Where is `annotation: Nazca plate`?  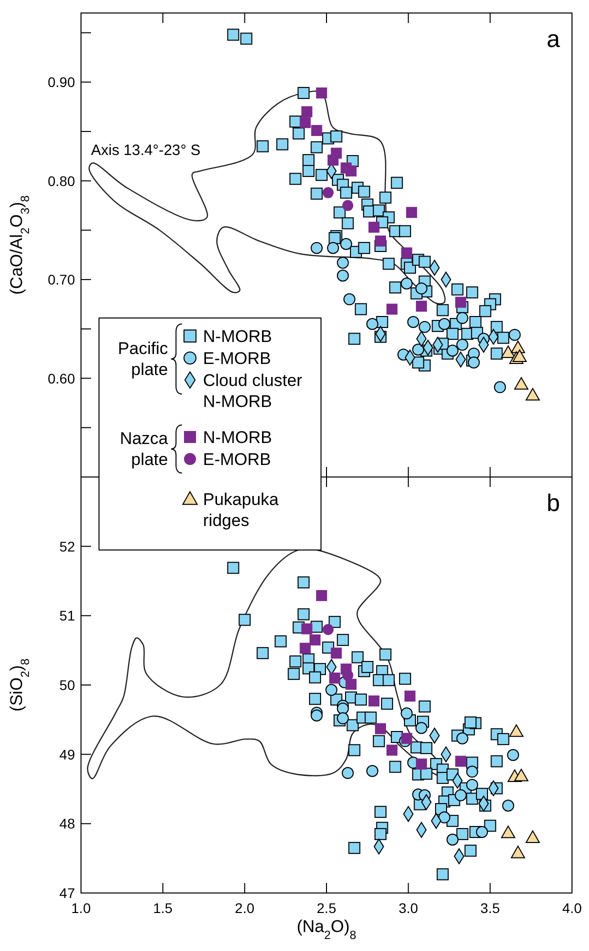 annotation: Nazca plate is located at coordinates (144, 449).